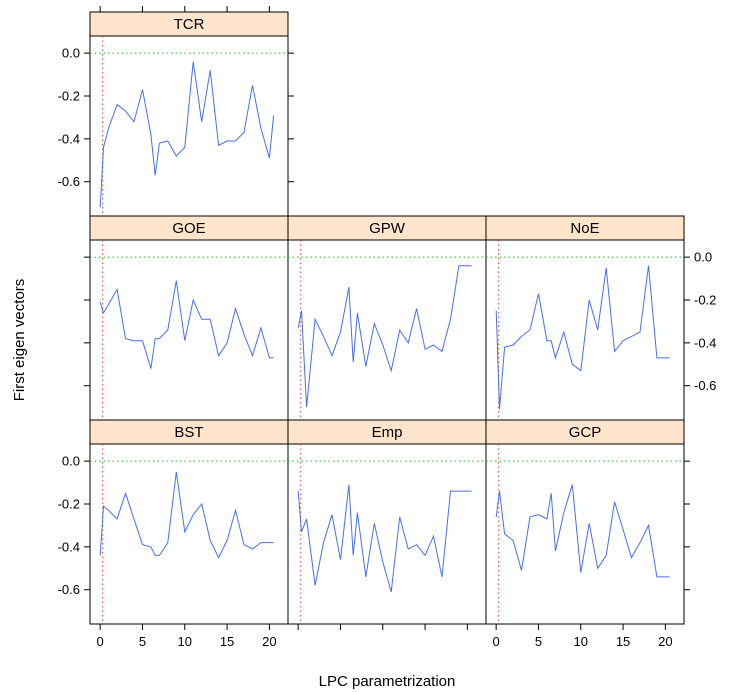 The height and width of the screenshot is (692, 732). I want to click on strip-label-gpw: GPW, so click(387, 228).